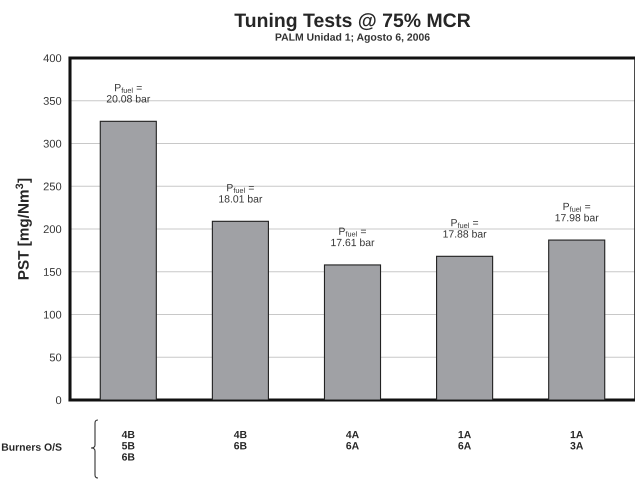  What do you see at coordinates (240, 193) in the screenshot?
I see `annotation: P$_{fuel}$ = 18.01 bar` at bounding box center [240, 193].